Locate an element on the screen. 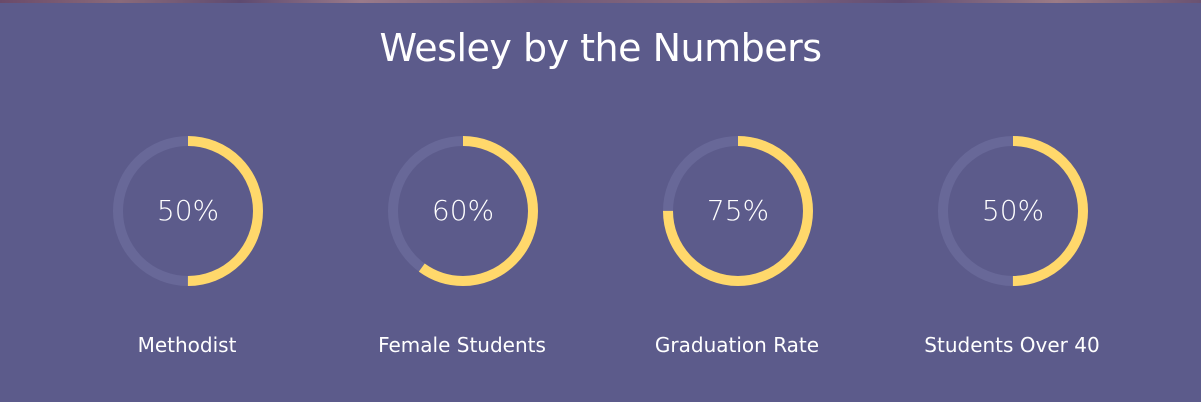 The image size is (1201, 402). stat-graduation-rate: 75% Graduation Rate is located at coordinates (737, 255).